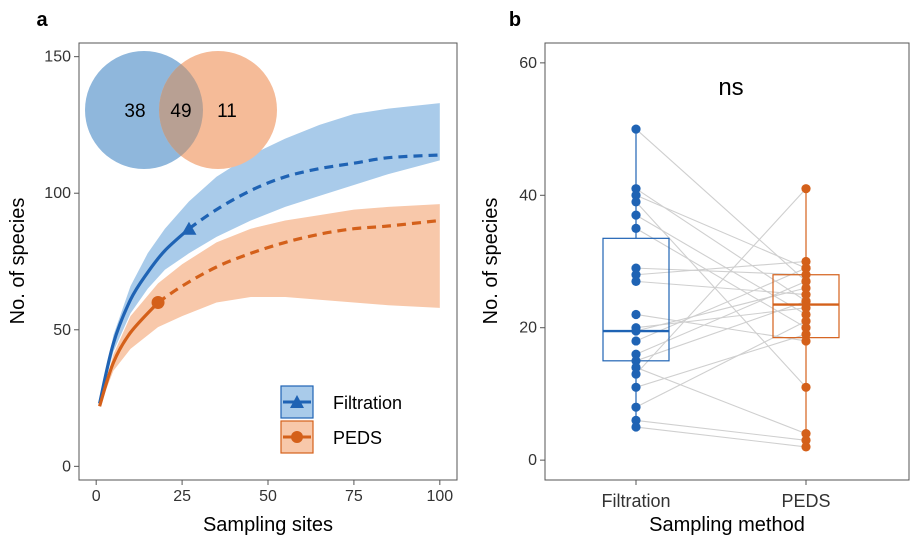 The height and width of the screenshot is (546, 919). Describe the element at coordinates (528, 195) in the screenshot. I see `panel-b-y-tick-label: 40` at that location.